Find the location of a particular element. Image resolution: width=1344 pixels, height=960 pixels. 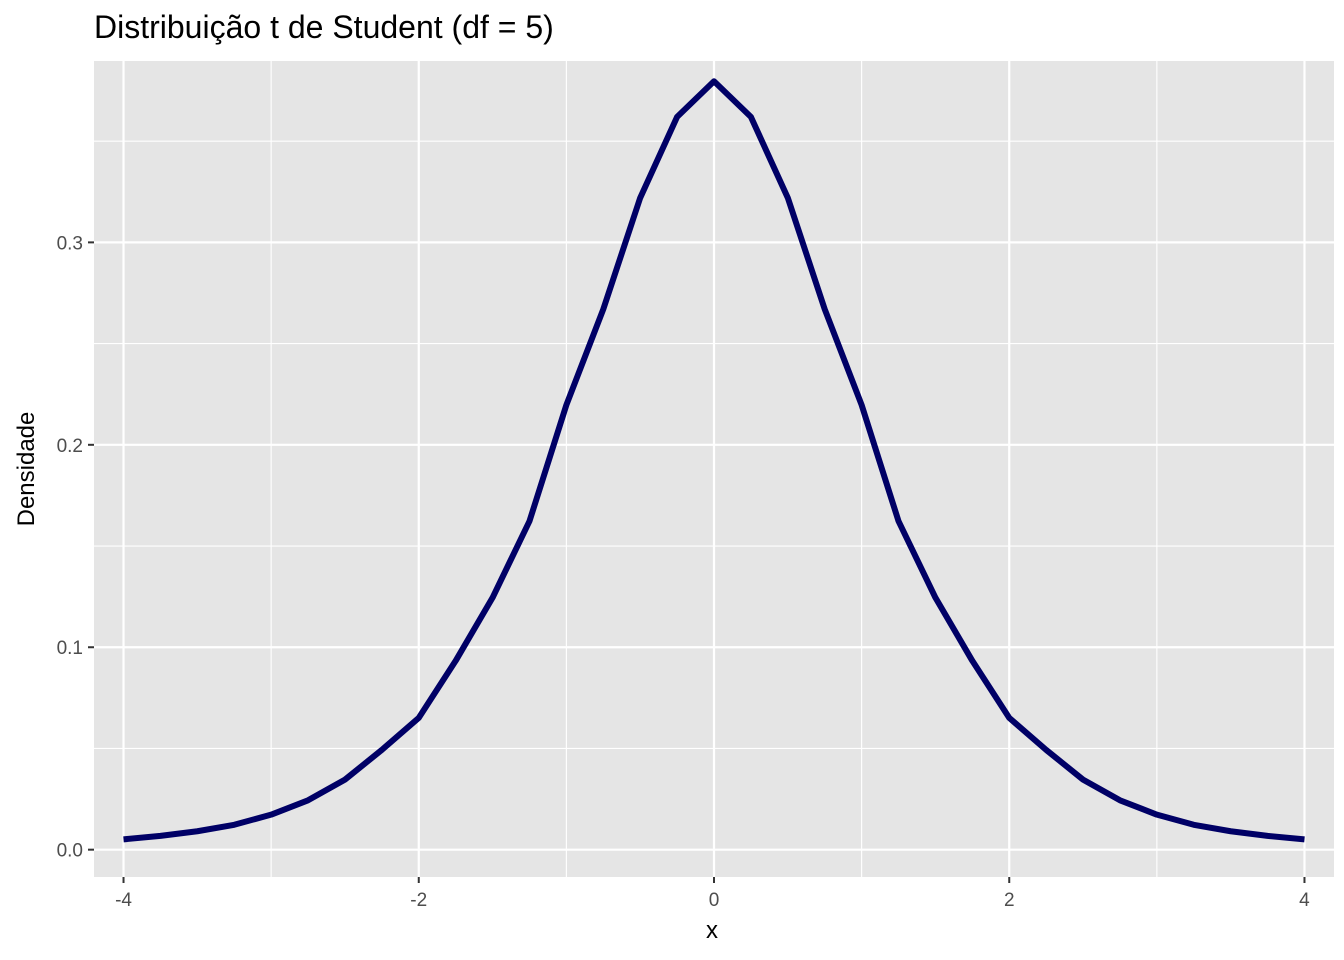

y-axis-title: Densidade is located at coordinates (26, 469).